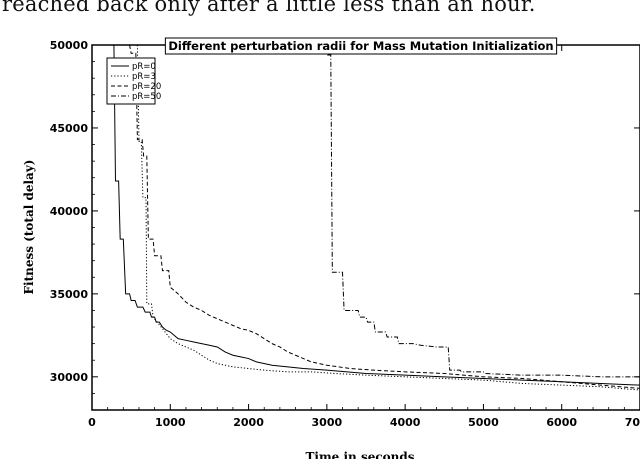 The image size is (640, 459). What do you see at coordinates (248, 422) in the screenshot?
I see `x-tick-label: 2000` at bounding box center [248, 422].